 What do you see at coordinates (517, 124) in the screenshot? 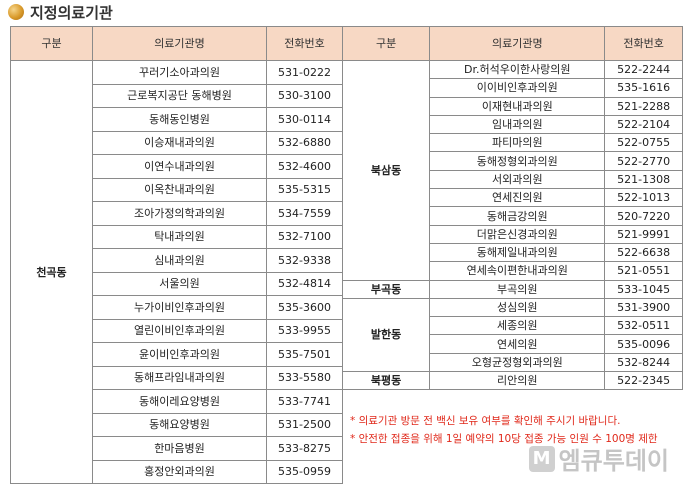
I see `clinic-name: 임내과의원` at bounding box center [517, 124].